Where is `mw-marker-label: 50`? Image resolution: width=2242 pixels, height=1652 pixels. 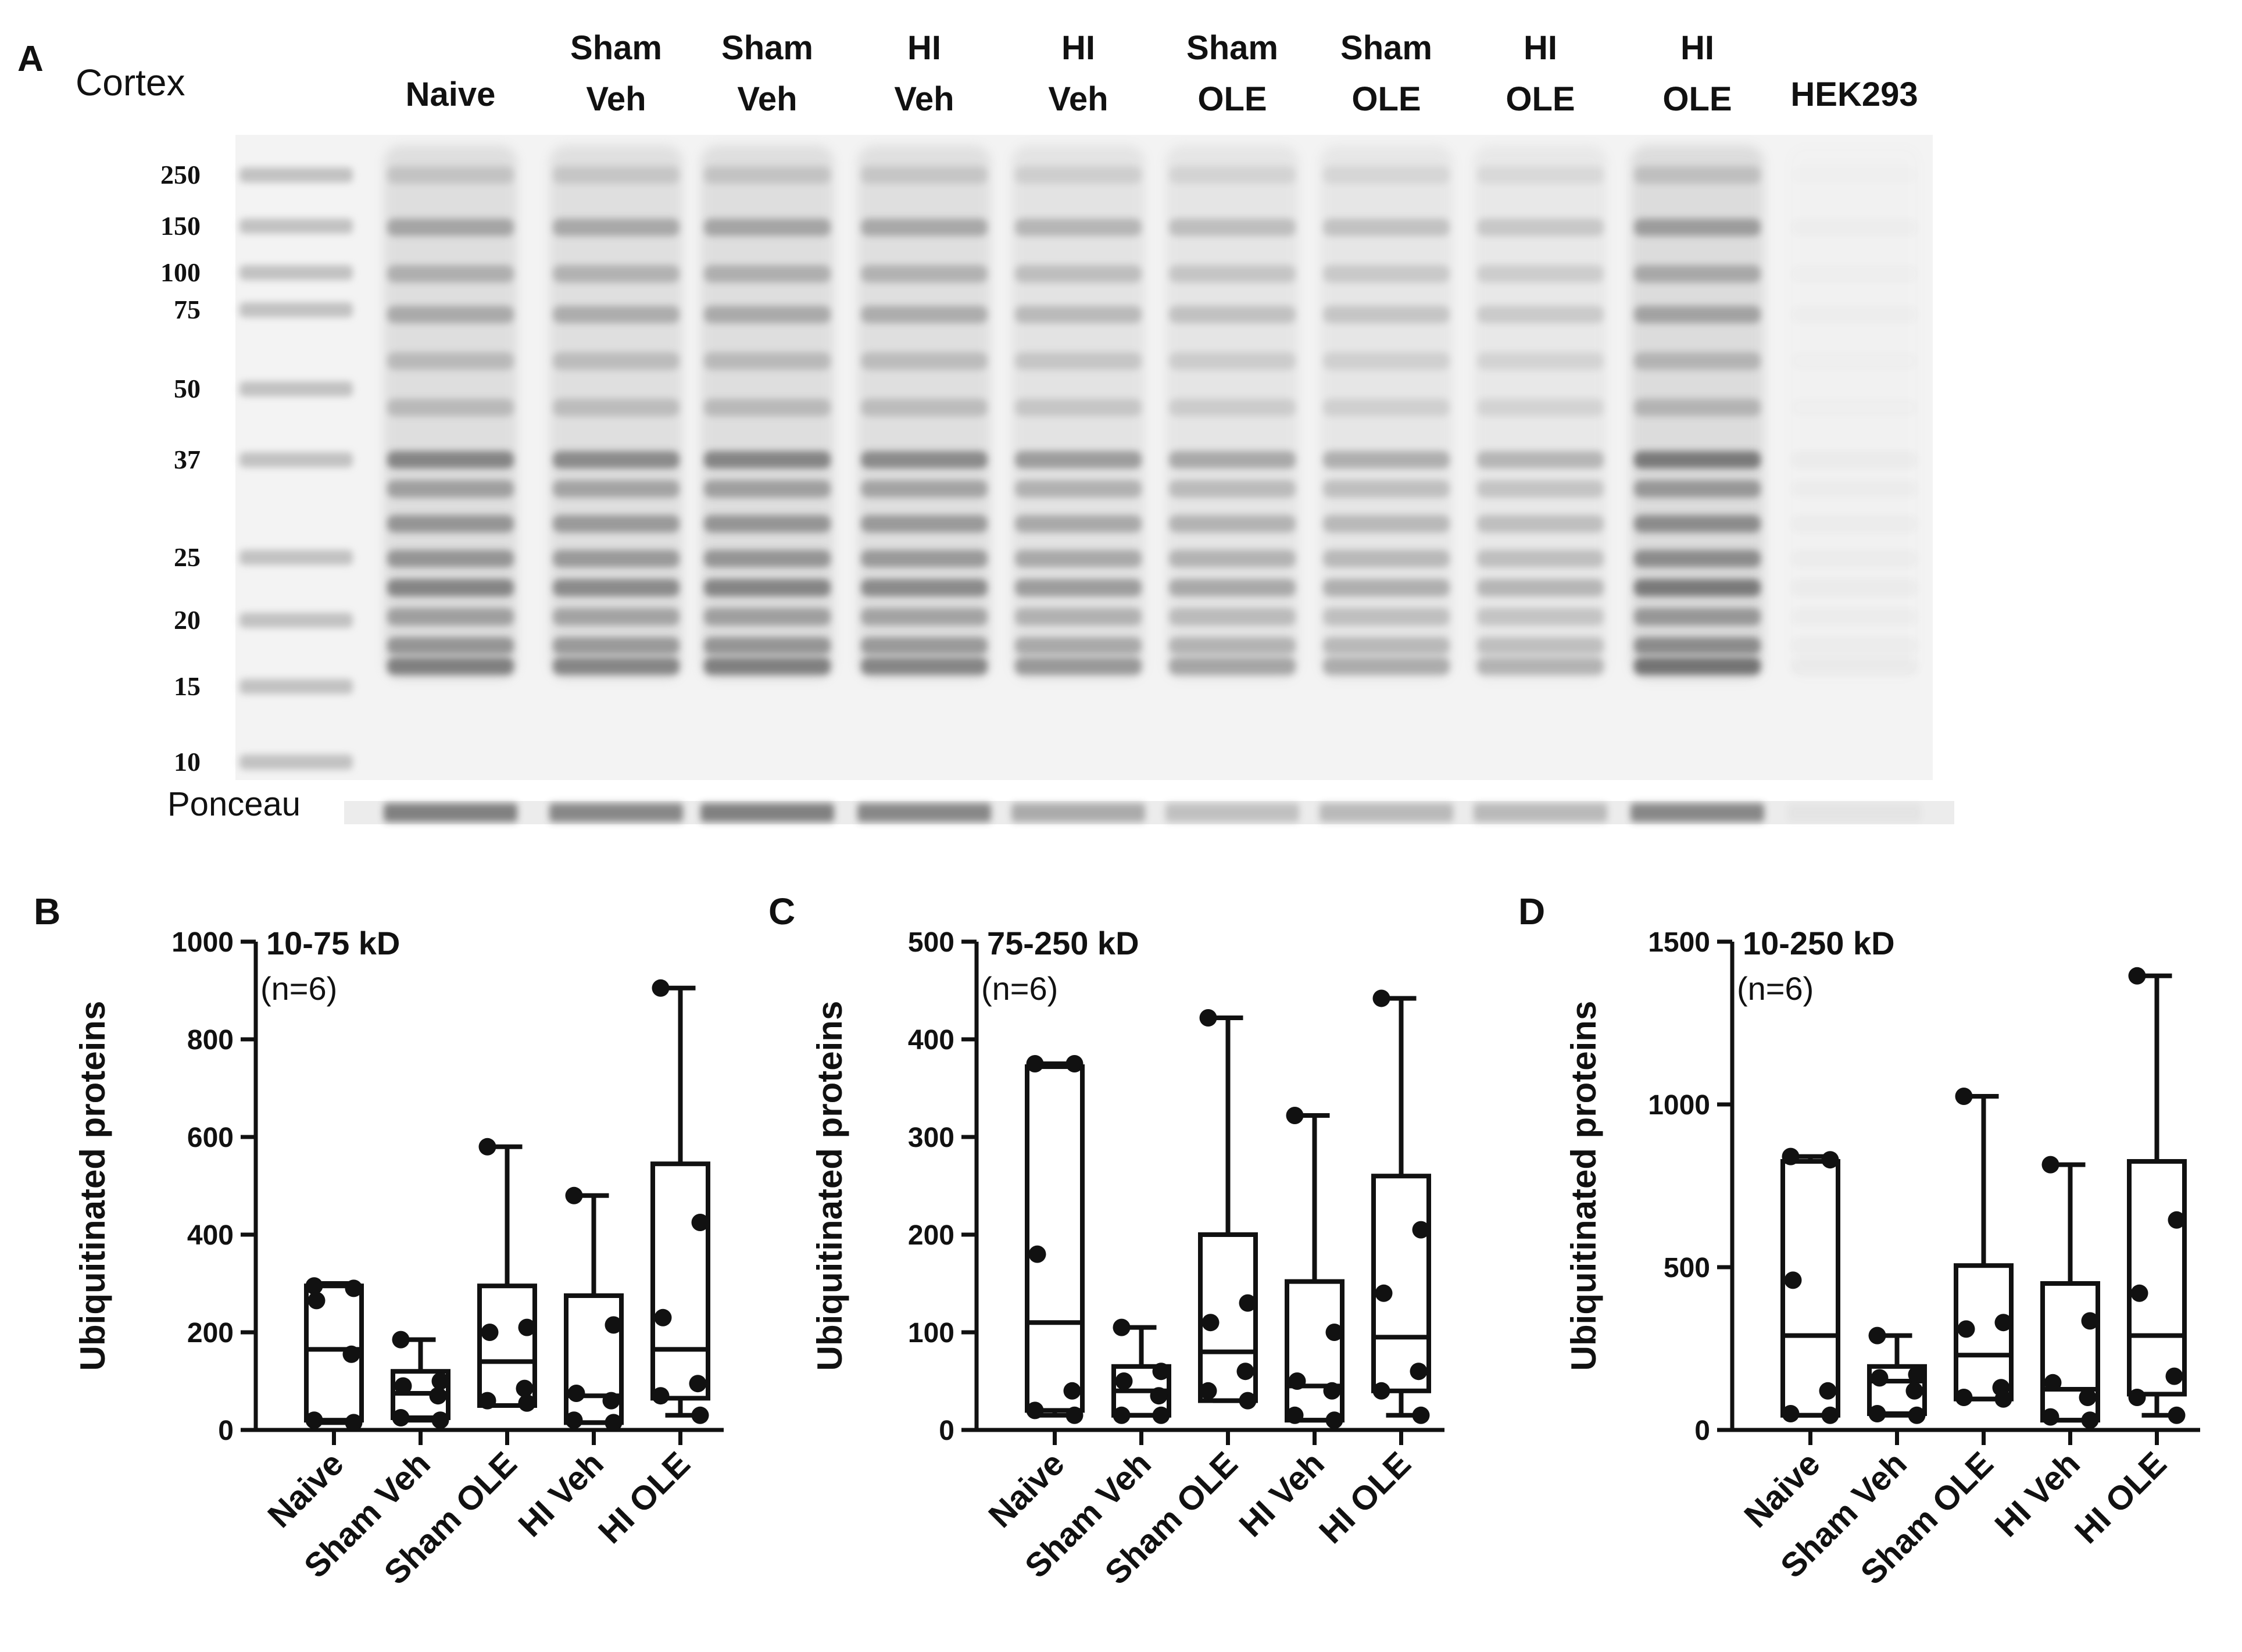 mw-marker-label: 50 is located at coordinates (187, 388).